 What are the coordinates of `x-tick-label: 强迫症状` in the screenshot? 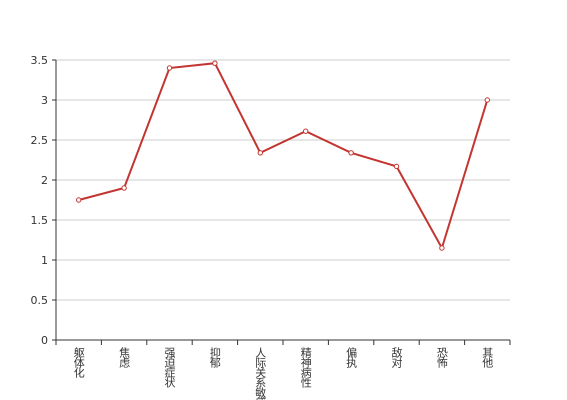 It's located at (169, 367).